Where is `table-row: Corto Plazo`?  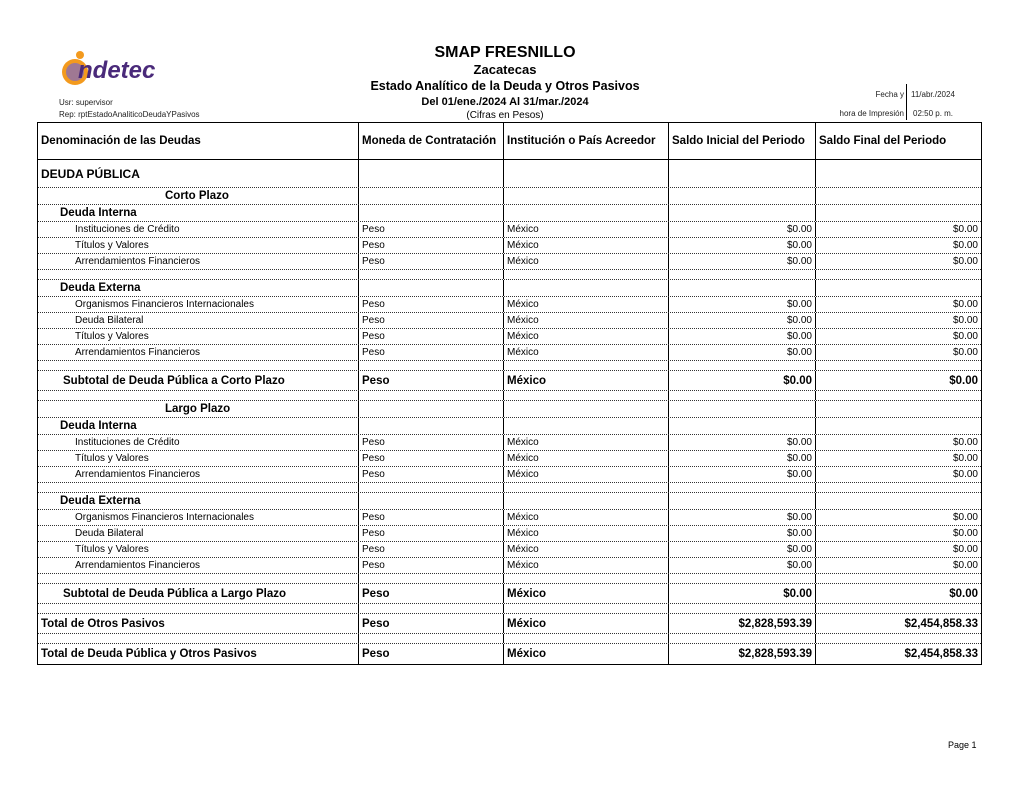
table-row: Corto Plazo is located at coordinates (509, 196).